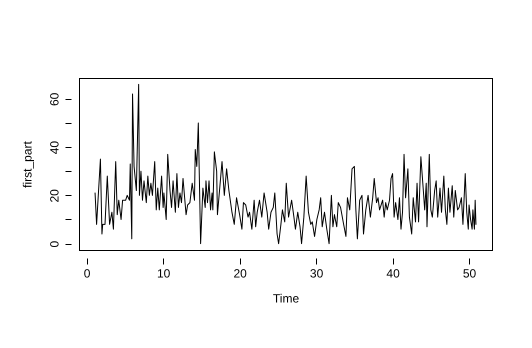 This screenshot has width=532, height=348. Describe the element at coordinates (286, 299) in the screenshot. I see `x-axis-title: Time` at that location.